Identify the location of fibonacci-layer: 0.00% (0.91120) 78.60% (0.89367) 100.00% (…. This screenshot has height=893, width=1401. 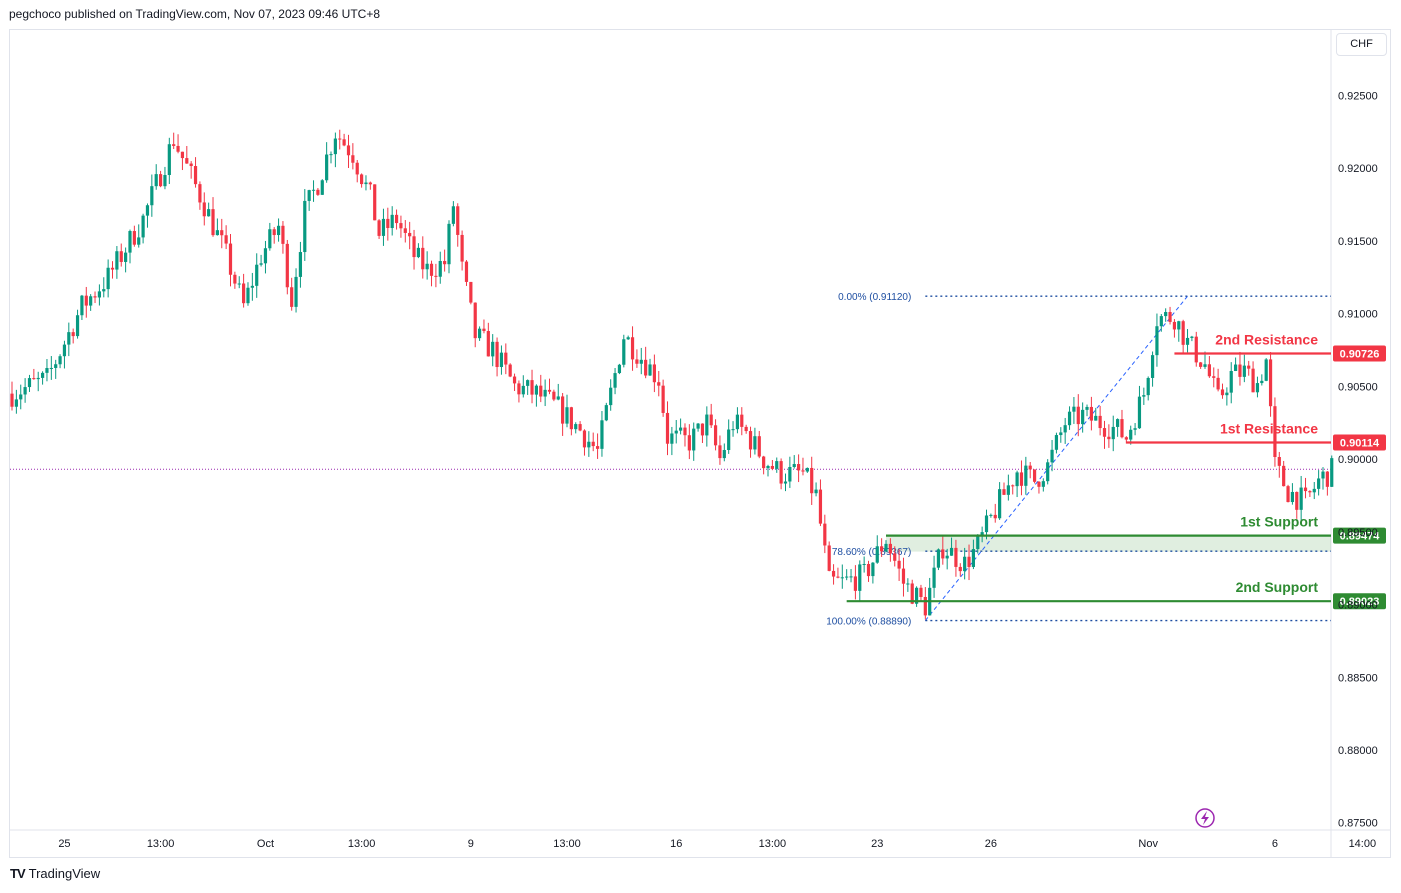
(1078, 460).